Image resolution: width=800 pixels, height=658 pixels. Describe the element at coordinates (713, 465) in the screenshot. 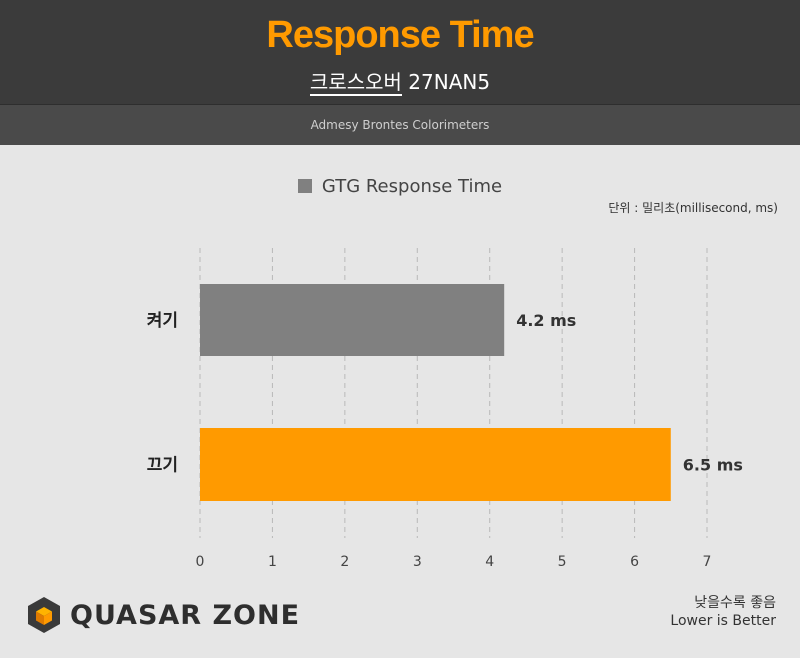

I see `data-label: 6.5 ms` at that location.